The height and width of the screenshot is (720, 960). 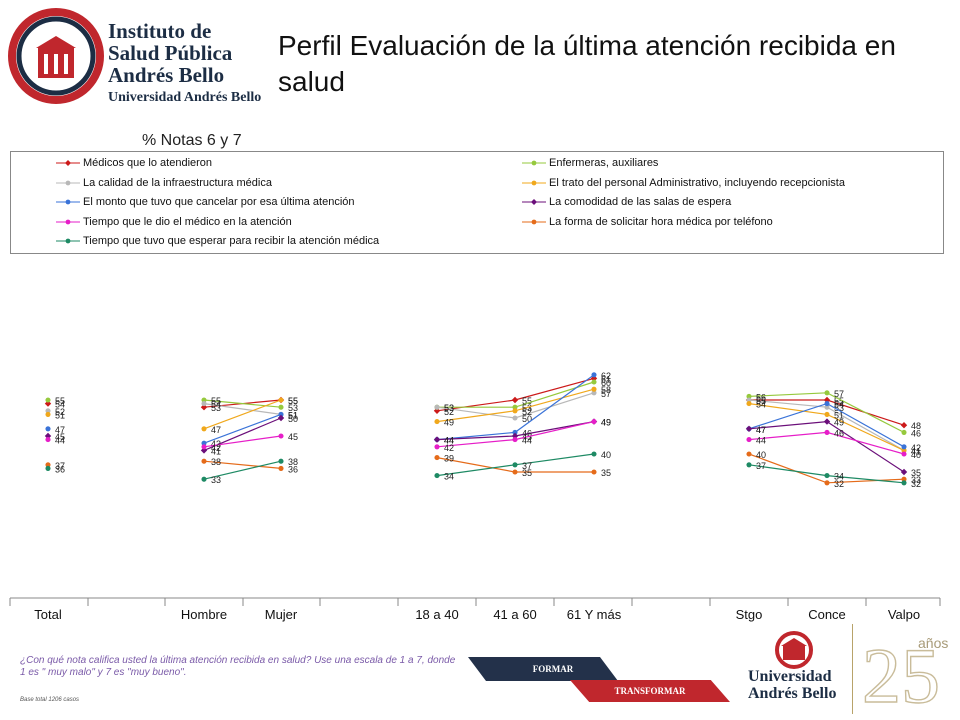 What do you see at coordinates (916, 426) in the screenshot?
I see `data-label: 48` at bounding box center [916, 426].